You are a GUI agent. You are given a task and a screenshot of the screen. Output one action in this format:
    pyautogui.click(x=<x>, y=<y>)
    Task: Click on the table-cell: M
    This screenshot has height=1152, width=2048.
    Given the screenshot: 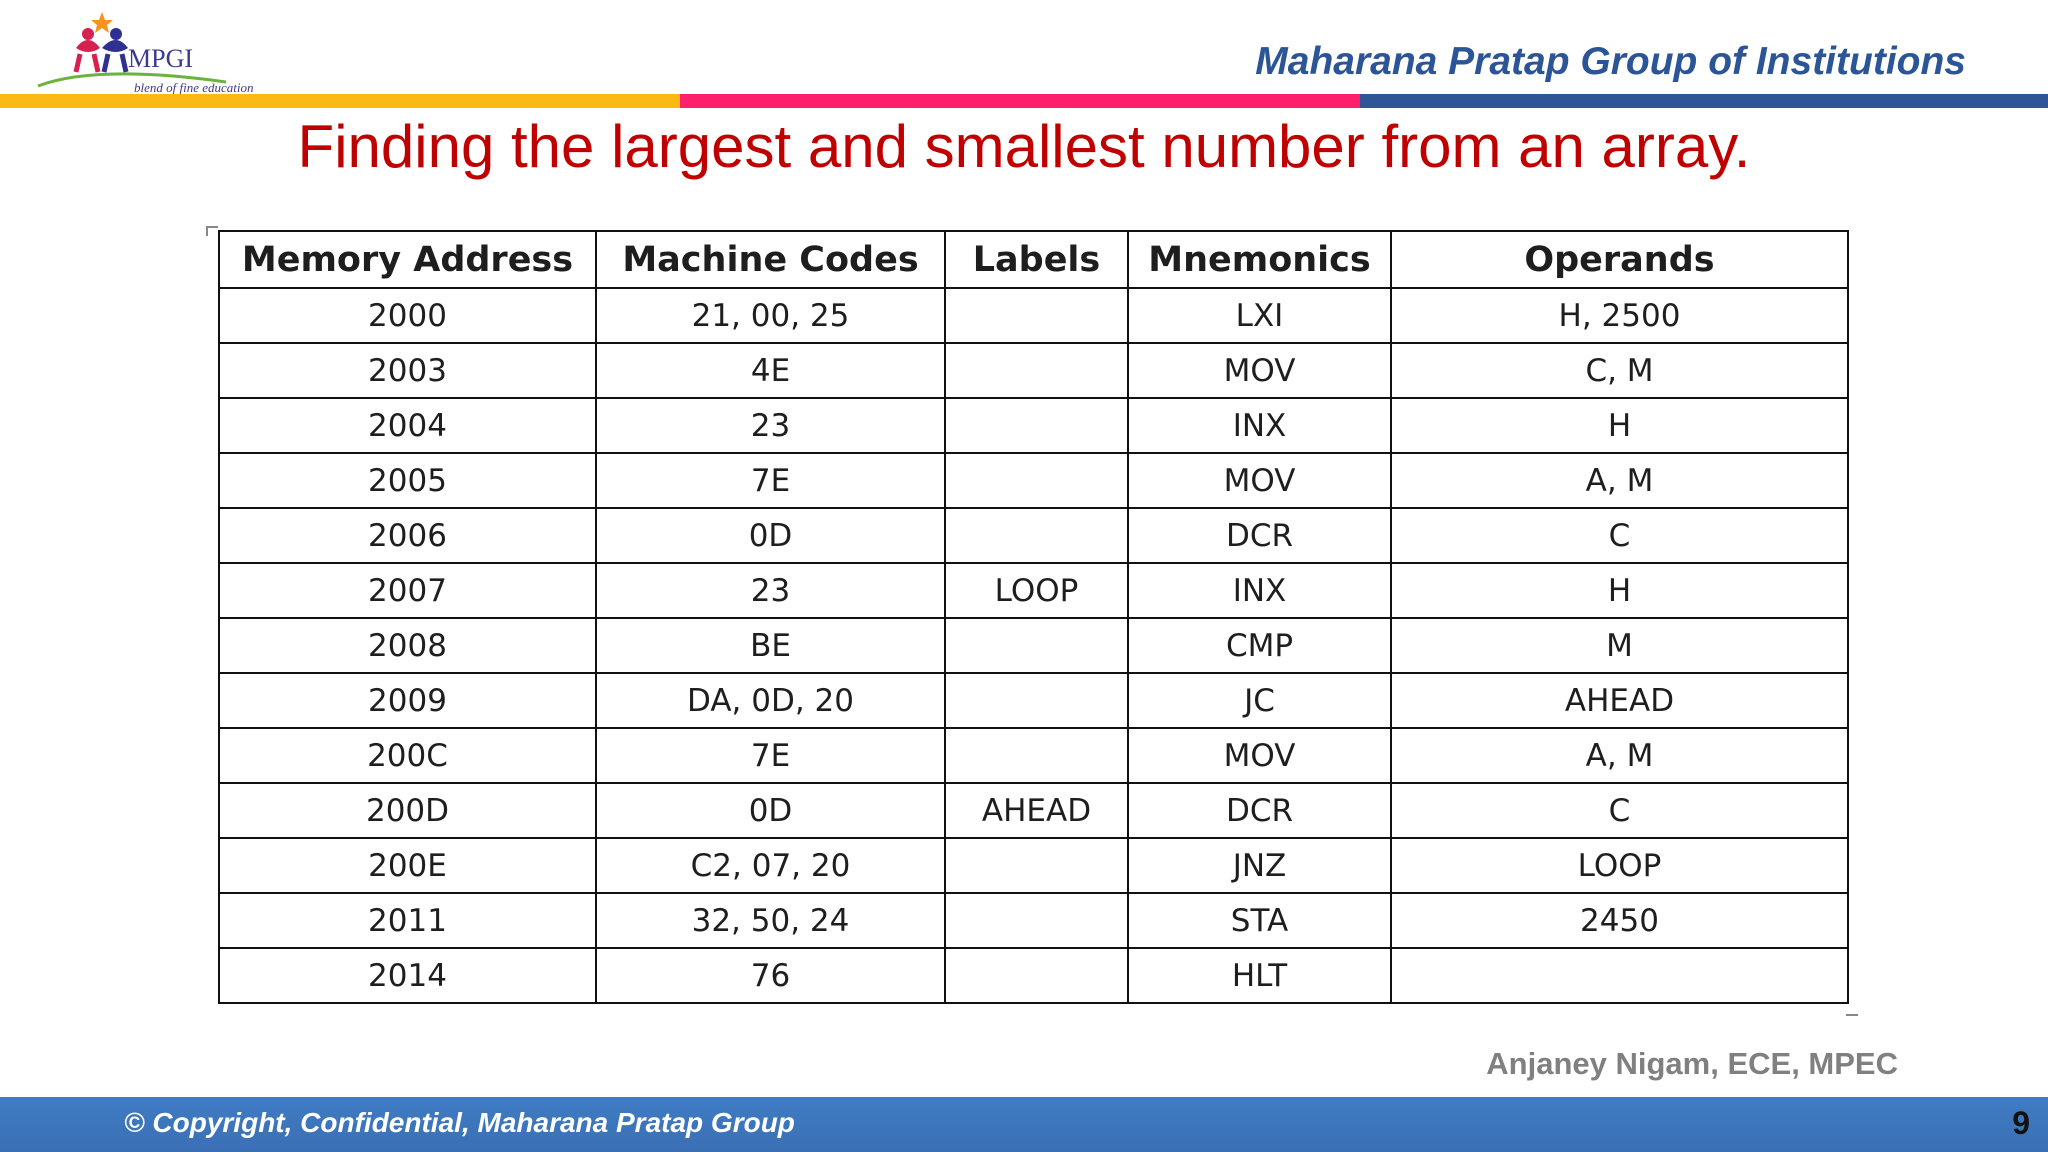 What is the action you would take?
    pyautogui.click(x=1619, y=645)
    